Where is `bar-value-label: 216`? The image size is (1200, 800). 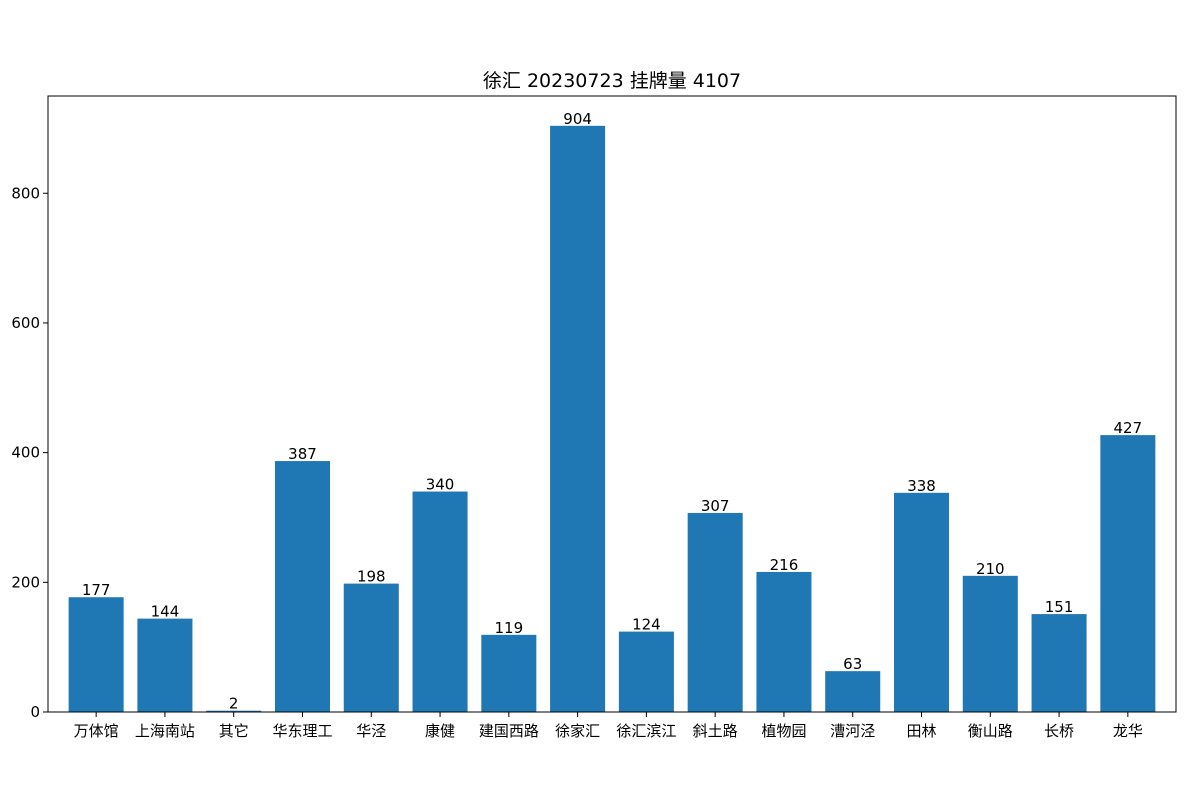 bar-value-label: 216 is located at coordinates (784, 565).